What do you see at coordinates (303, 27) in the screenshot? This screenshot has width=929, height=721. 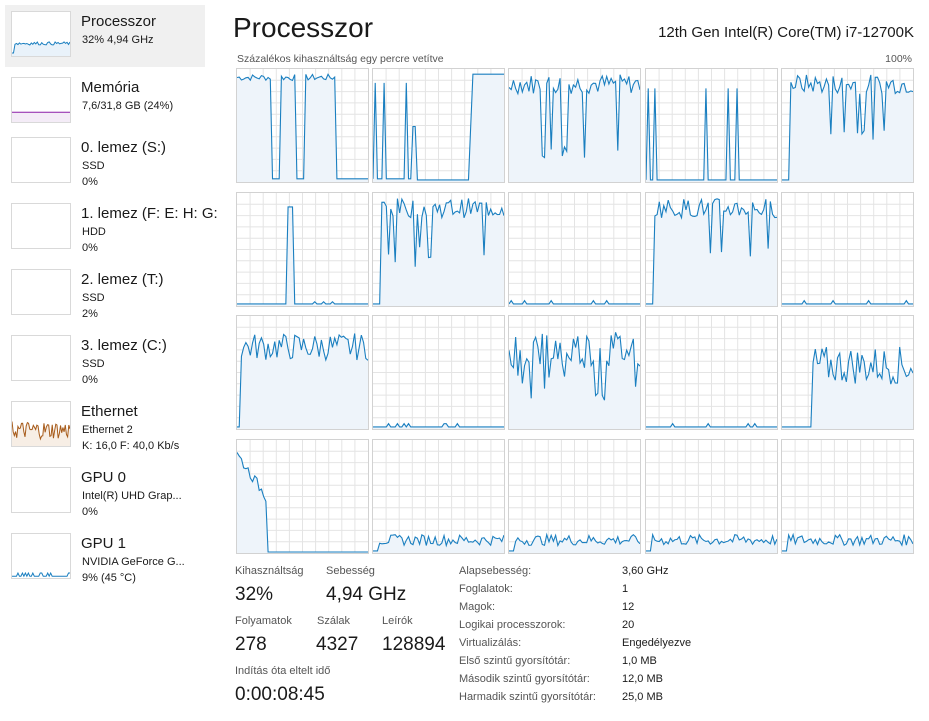 I see `page-title: Processzor` at bounding box center [303, 27].